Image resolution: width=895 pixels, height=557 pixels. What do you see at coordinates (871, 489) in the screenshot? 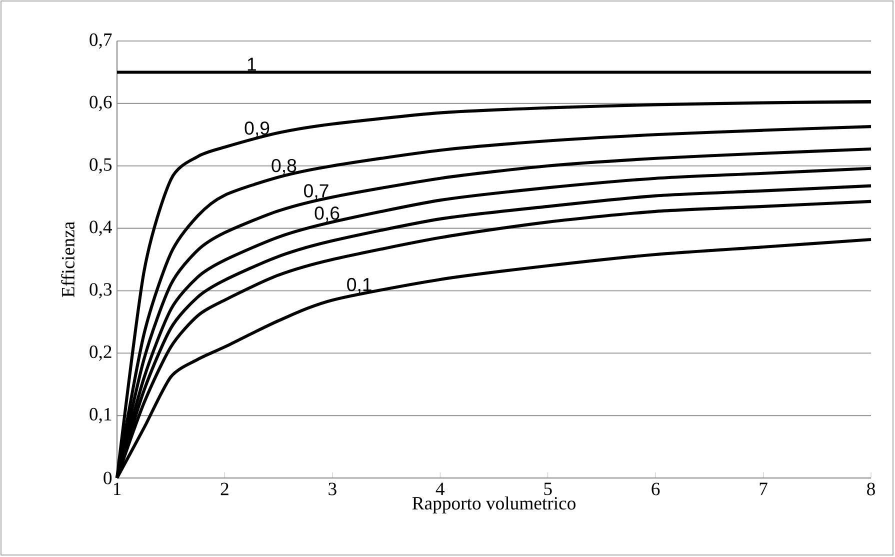
I see `x-tick-label: 8` at bounding box center [871, 489].